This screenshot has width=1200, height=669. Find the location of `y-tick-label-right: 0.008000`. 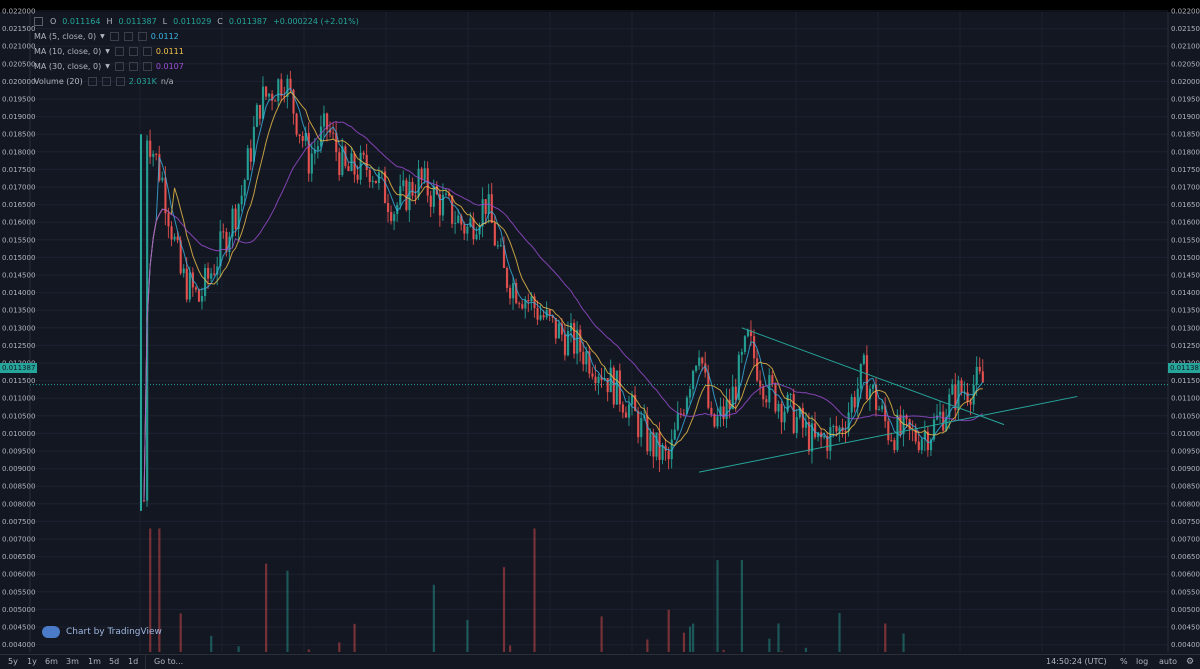

y-tick-label-right: 0.008000 is located at coordinates (1185, 504).